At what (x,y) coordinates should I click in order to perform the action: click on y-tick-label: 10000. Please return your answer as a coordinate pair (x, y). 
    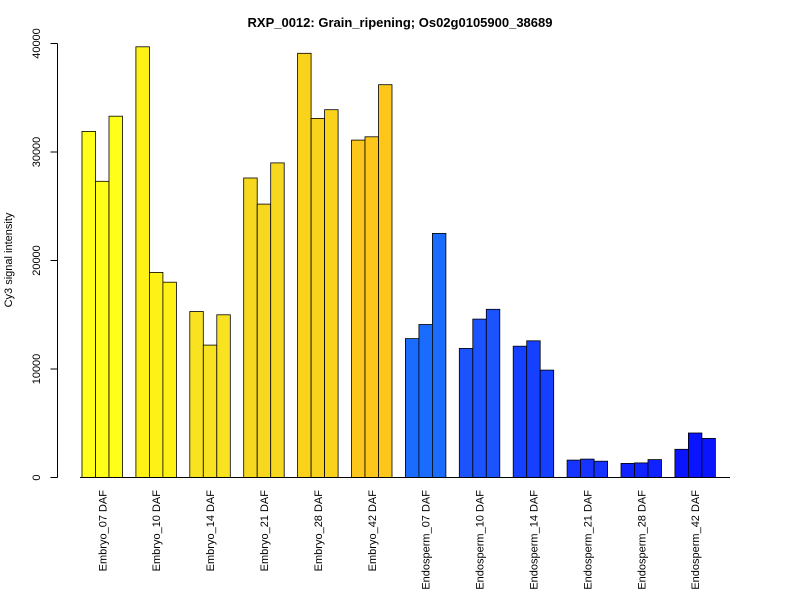
    Looking at the image, I should click on (37, 369).